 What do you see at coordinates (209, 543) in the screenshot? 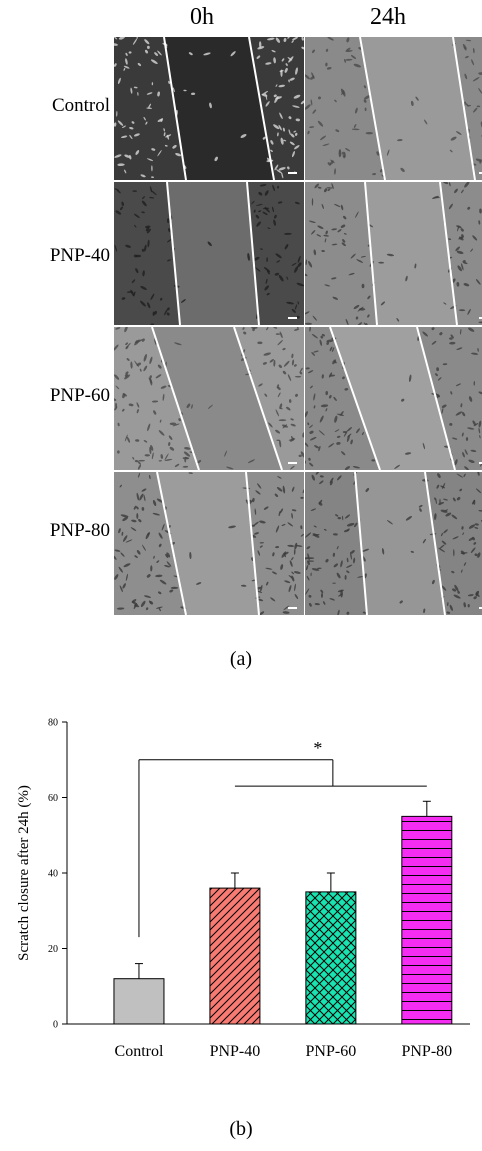
I see `micrograph-pnp-80-0h` at bounding box center [209, 543].